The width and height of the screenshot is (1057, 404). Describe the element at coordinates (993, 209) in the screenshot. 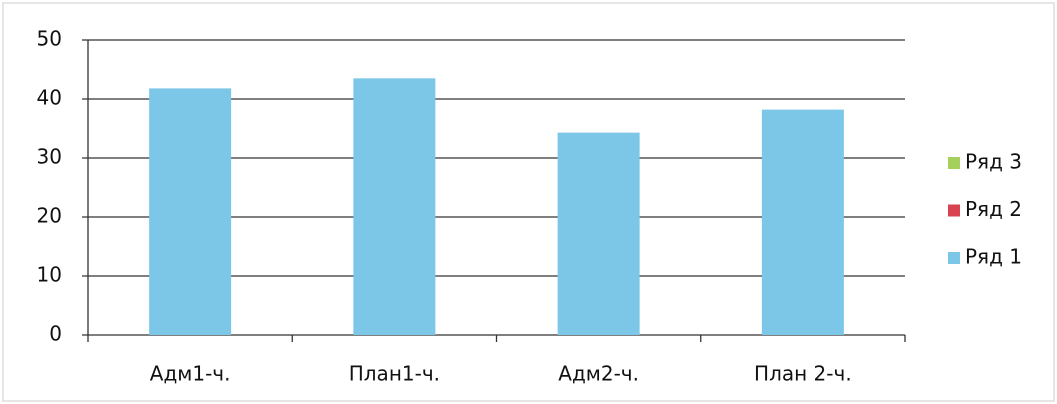

I see `legend-label: Ряд 2` at that location.